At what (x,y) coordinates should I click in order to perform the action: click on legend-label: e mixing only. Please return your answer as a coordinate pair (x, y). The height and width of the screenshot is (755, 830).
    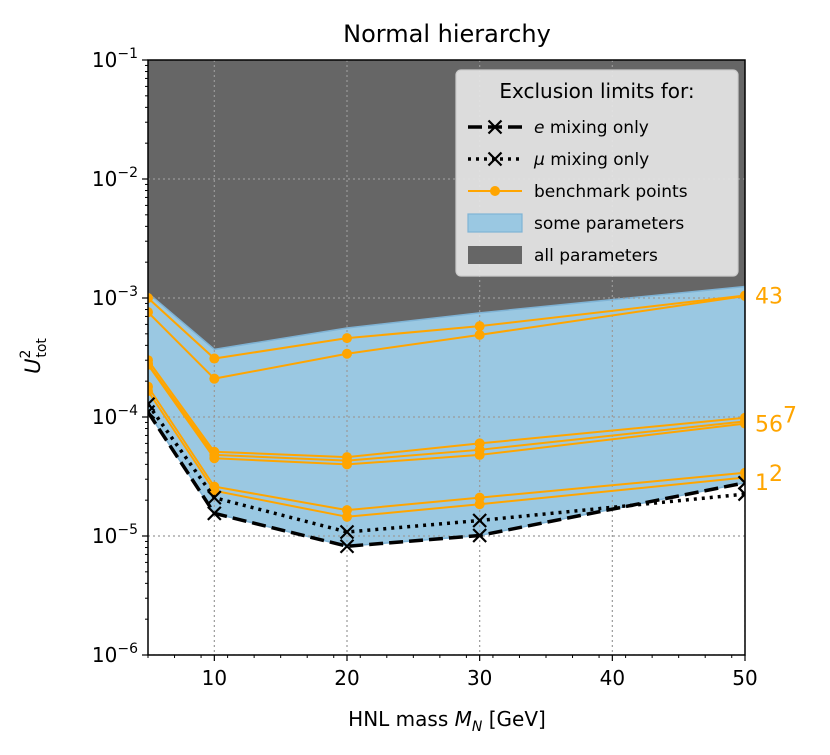
    Looking at the image, I should click on (591, 128).